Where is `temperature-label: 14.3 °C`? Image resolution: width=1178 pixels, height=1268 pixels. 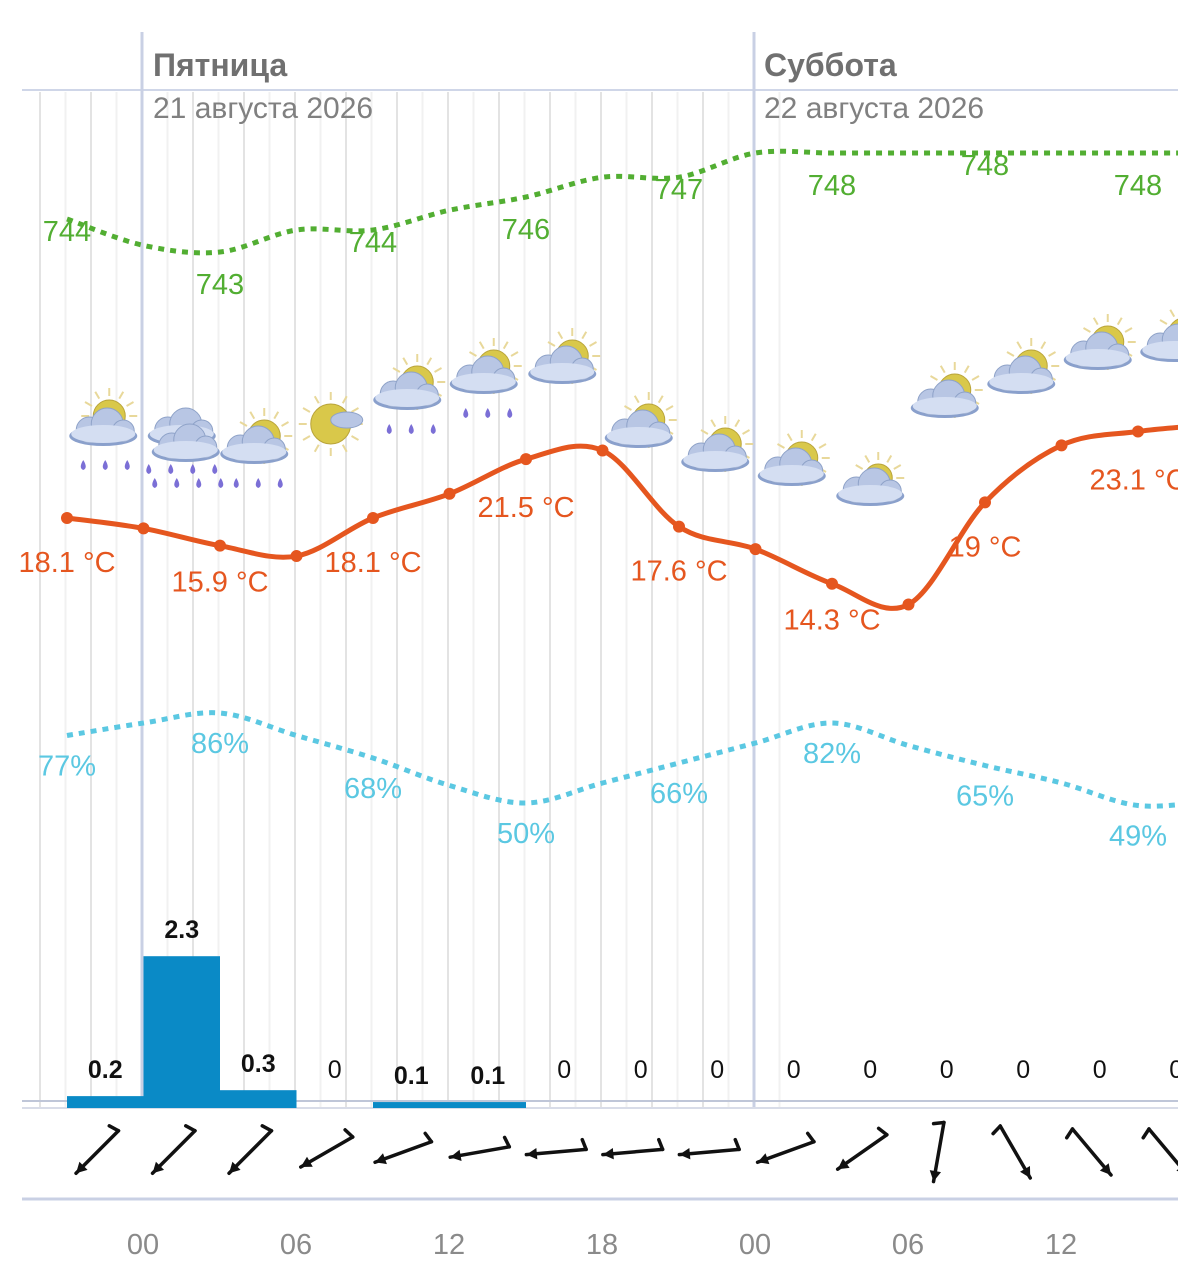
temperature-label: 14.3 °C is located at coordinates (831, 621).